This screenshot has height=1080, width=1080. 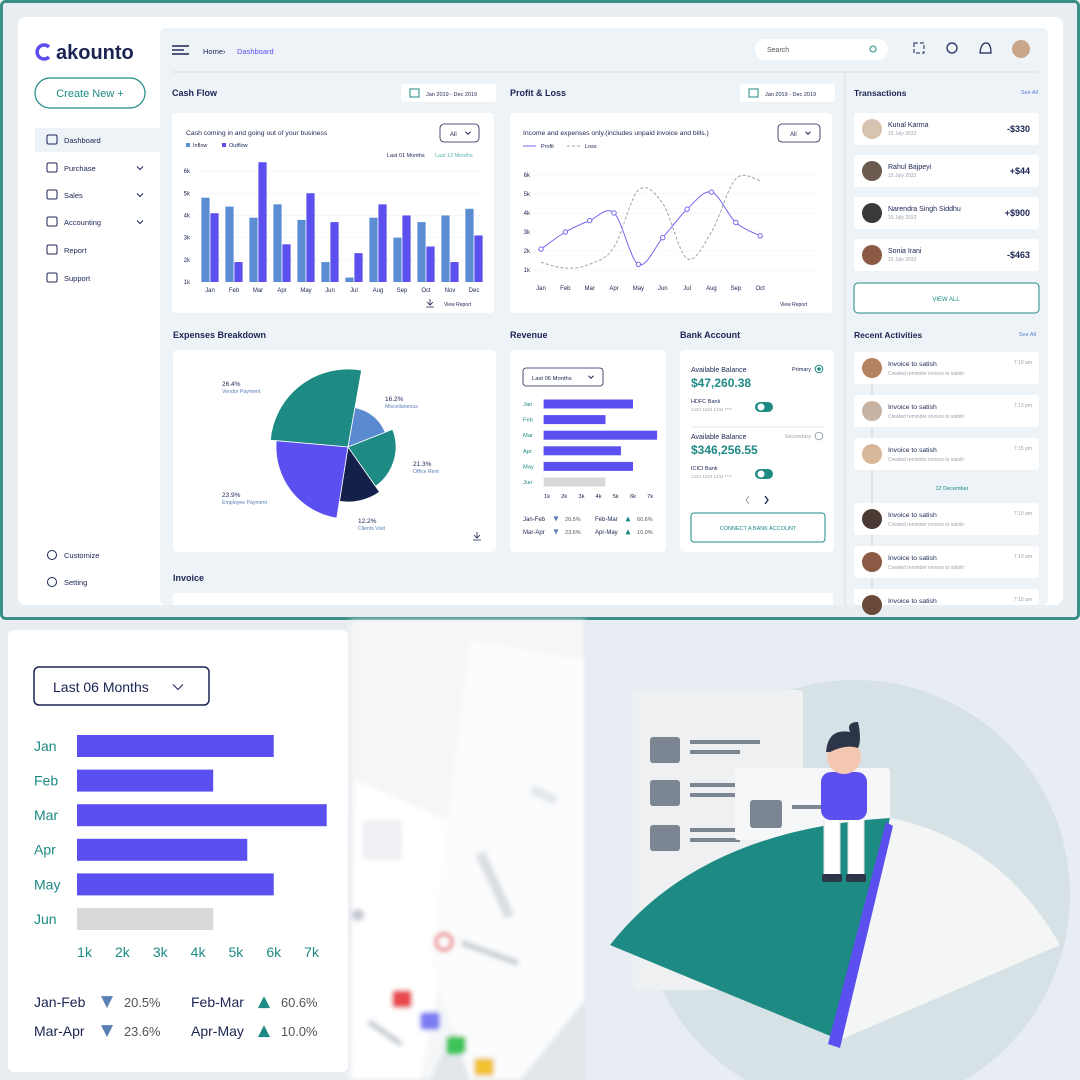 I want to click on menu-item: Setting, so click(x=75, y=582).